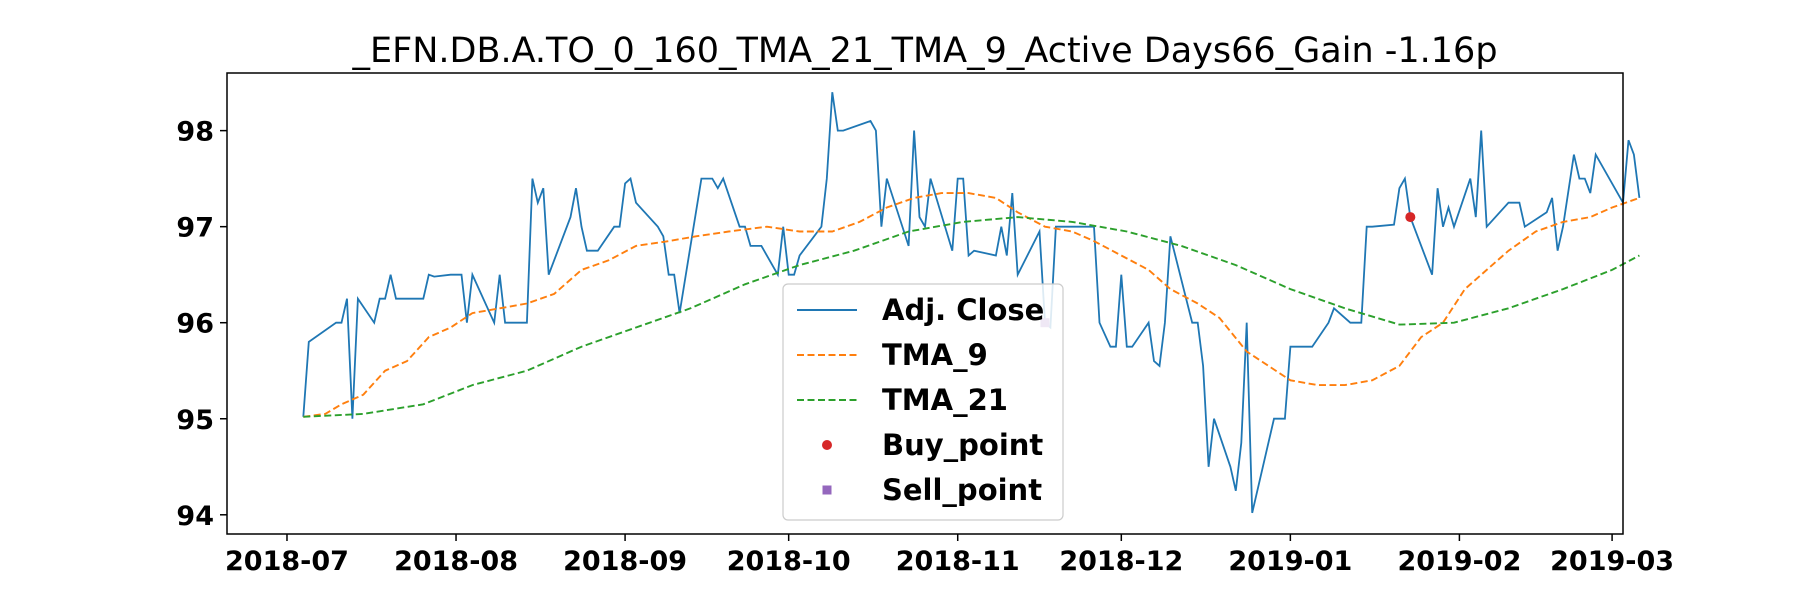 Image resolution: width=1800 pixels, height=600 pixels. I want to click on x-tick-label: 2018-10, so click(789, 561).